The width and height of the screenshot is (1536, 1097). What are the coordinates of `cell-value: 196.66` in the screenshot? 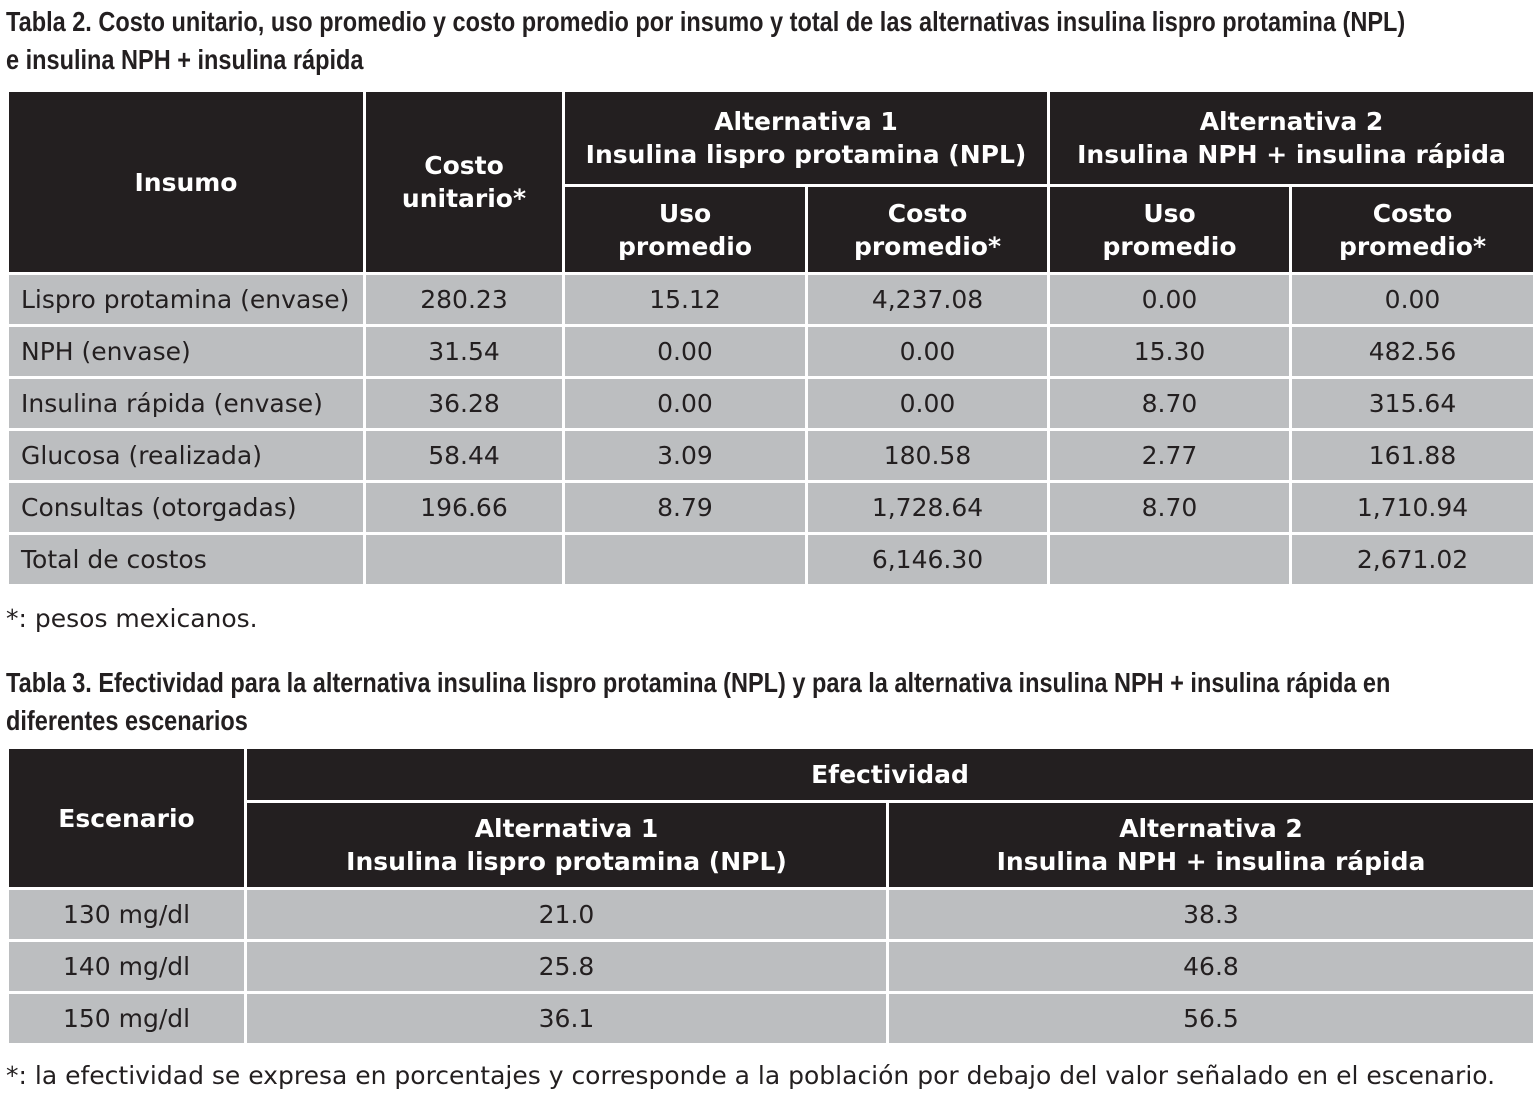 It's located at (464, 507).